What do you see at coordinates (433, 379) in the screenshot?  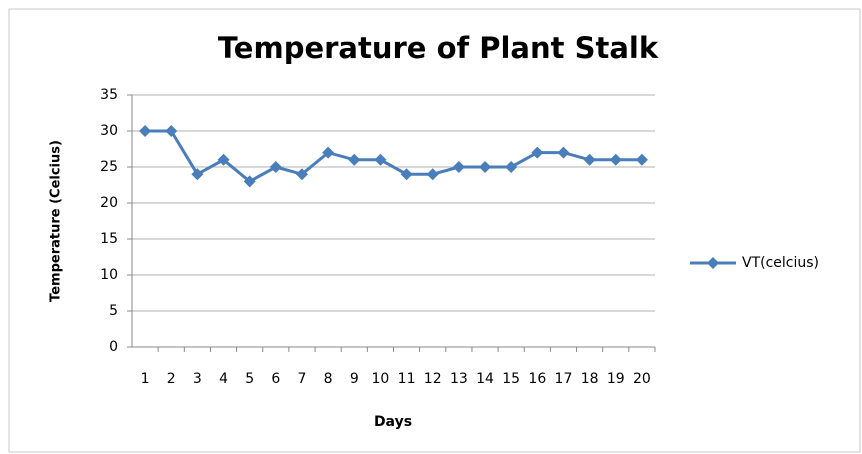 I see `x-tick-label: 12` at bounding box center [433, 379].